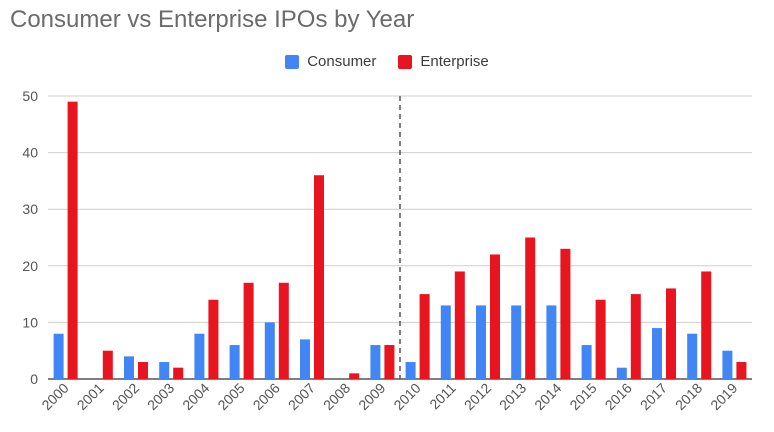  What do you see at coordinates (90, 396) in the screenshot?
I see `x-tick-label: 2001` at bounding box center [90, 396].